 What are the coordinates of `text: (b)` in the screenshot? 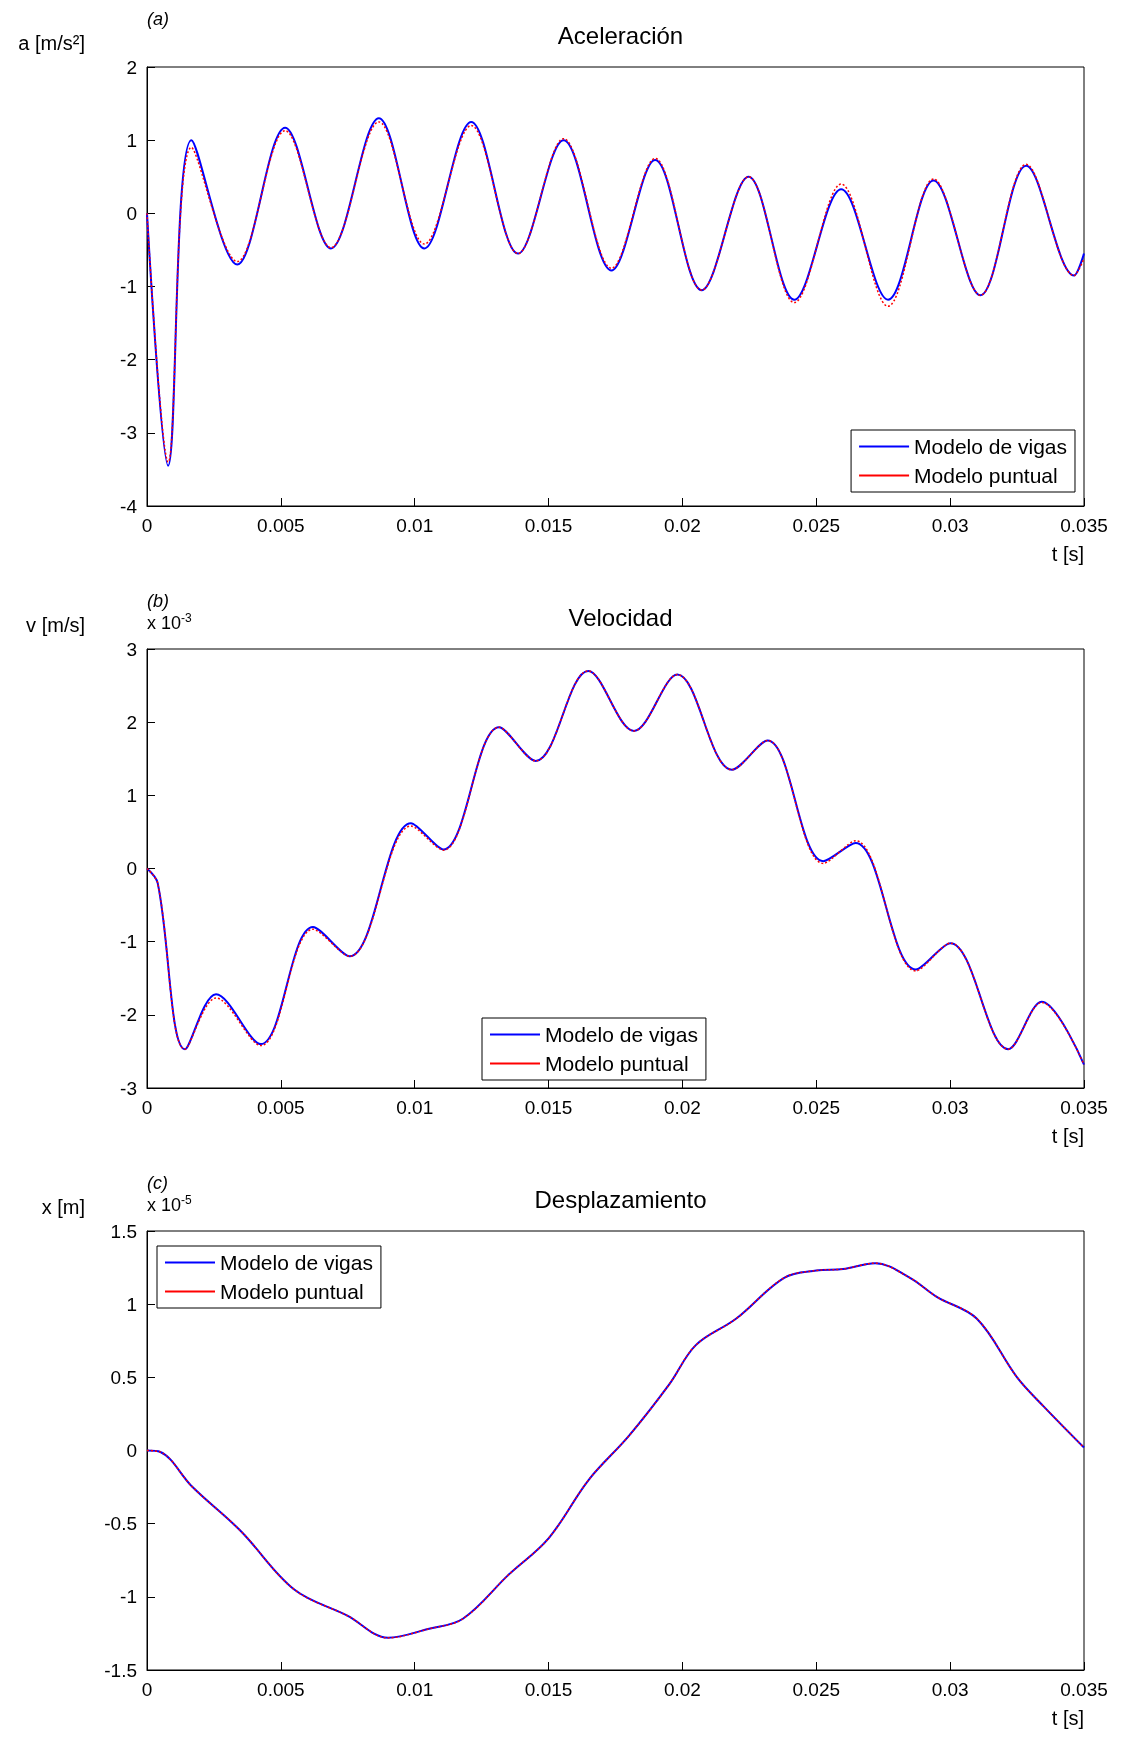 It's located at (158, 601).